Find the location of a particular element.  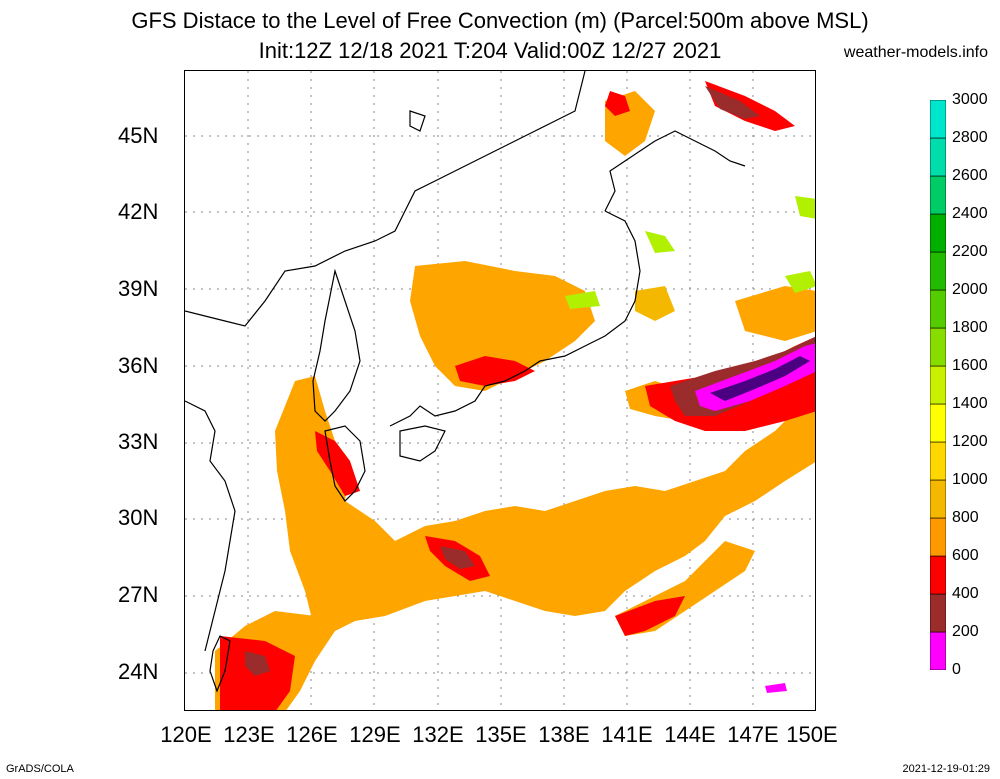

lat-label: 42N is located at coordinates (138, 211).